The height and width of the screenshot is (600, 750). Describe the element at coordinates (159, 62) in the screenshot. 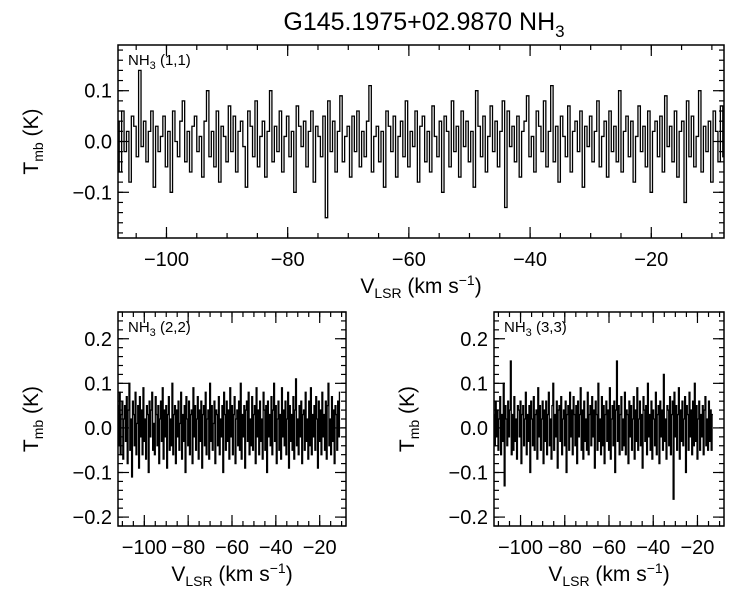

I see `panel-label: NH3 (1,1)` at that location.